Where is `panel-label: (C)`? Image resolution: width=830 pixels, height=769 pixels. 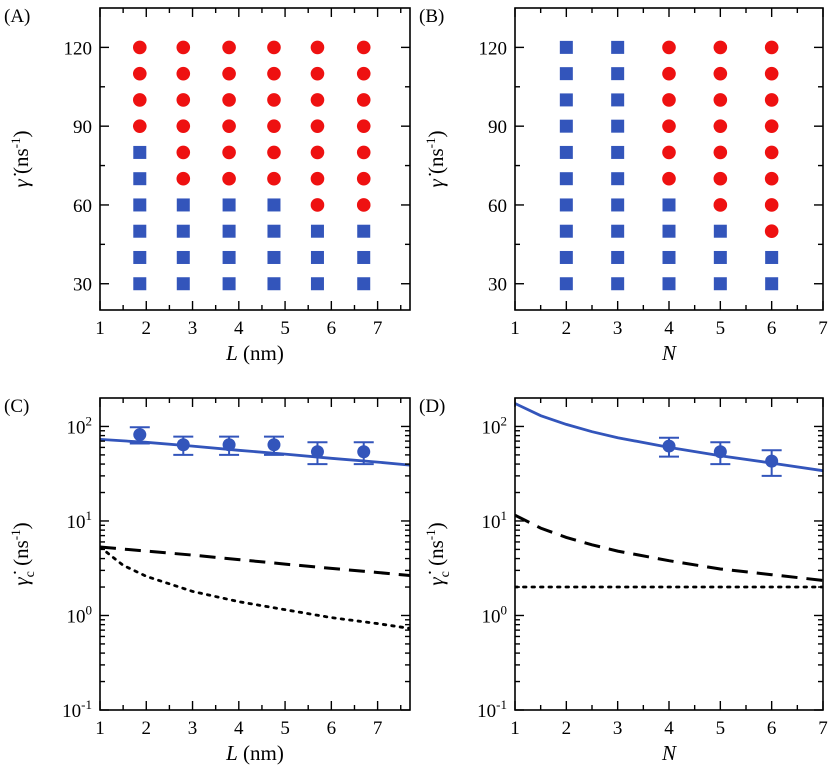 panel-label: (C) is located at coordinates (16, 406).